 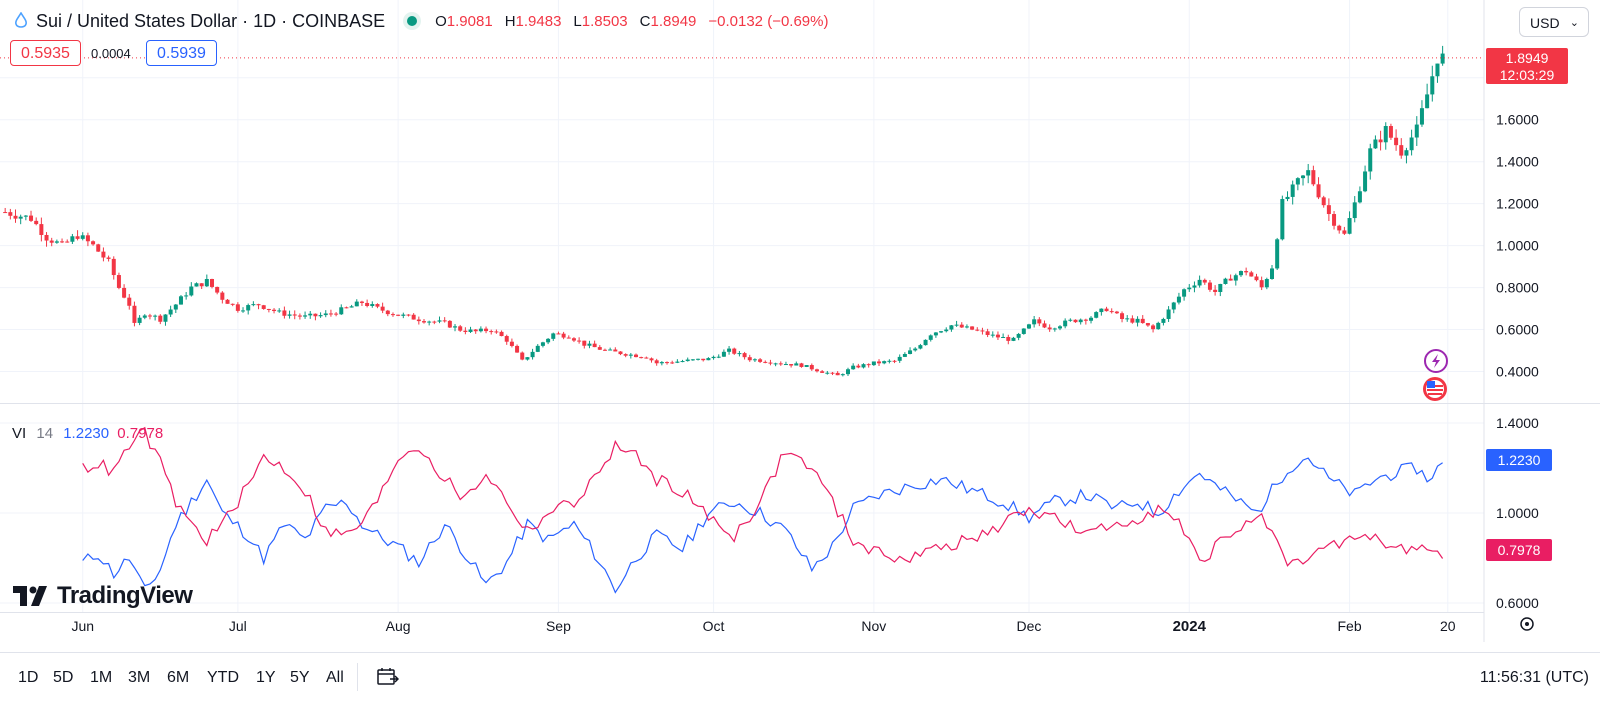 What do you see at coordinates (21, 20) in the screenshot?
I see `sui-logo-icon` at bounding box center [21, 20].